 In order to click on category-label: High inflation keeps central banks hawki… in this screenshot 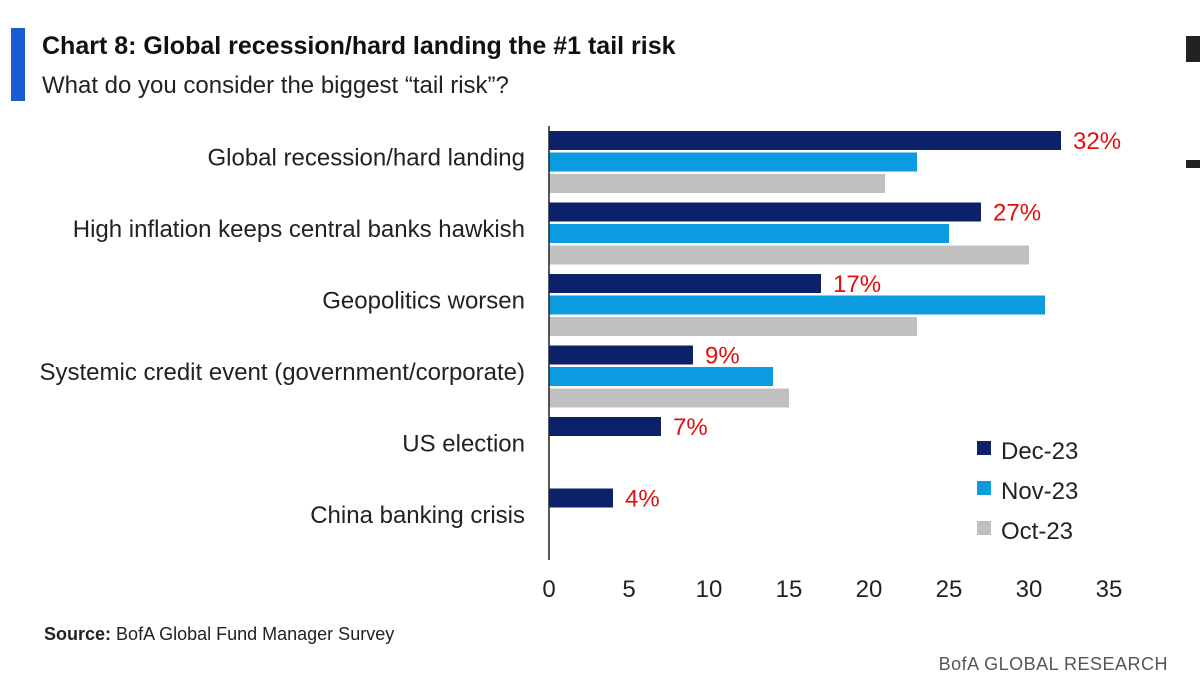, I will do `click(299, 229)`.